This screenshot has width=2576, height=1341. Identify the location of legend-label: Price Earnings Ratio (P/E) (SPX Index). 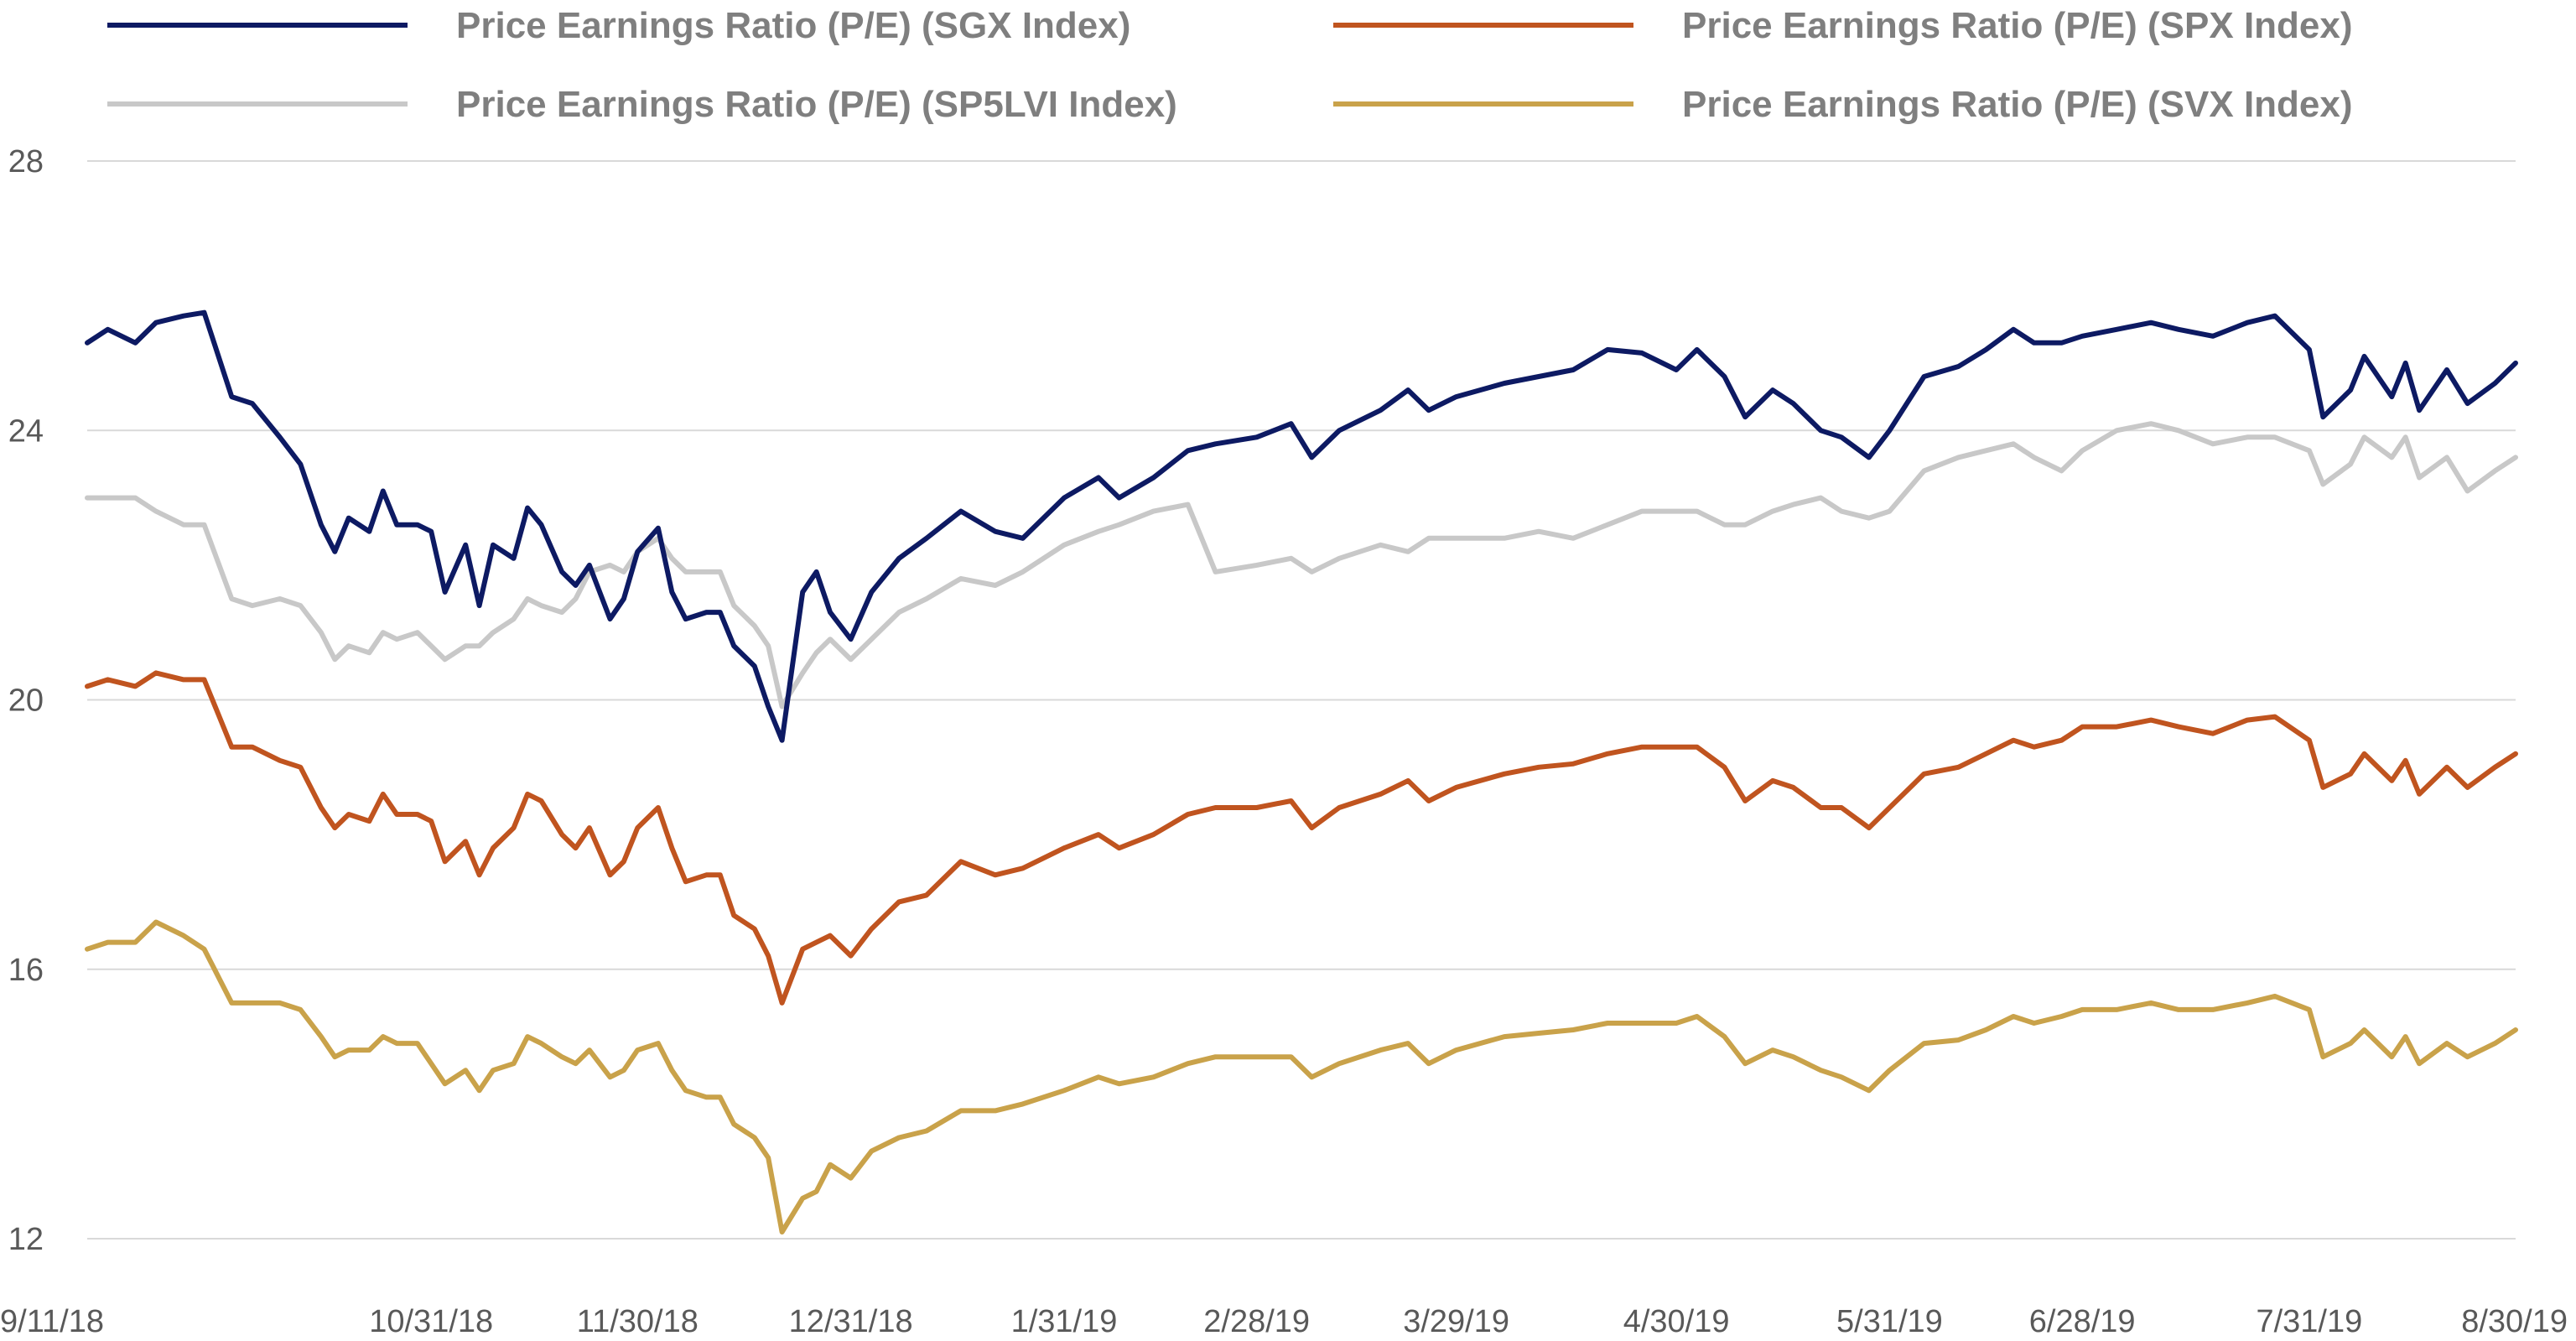
(2018, 25).